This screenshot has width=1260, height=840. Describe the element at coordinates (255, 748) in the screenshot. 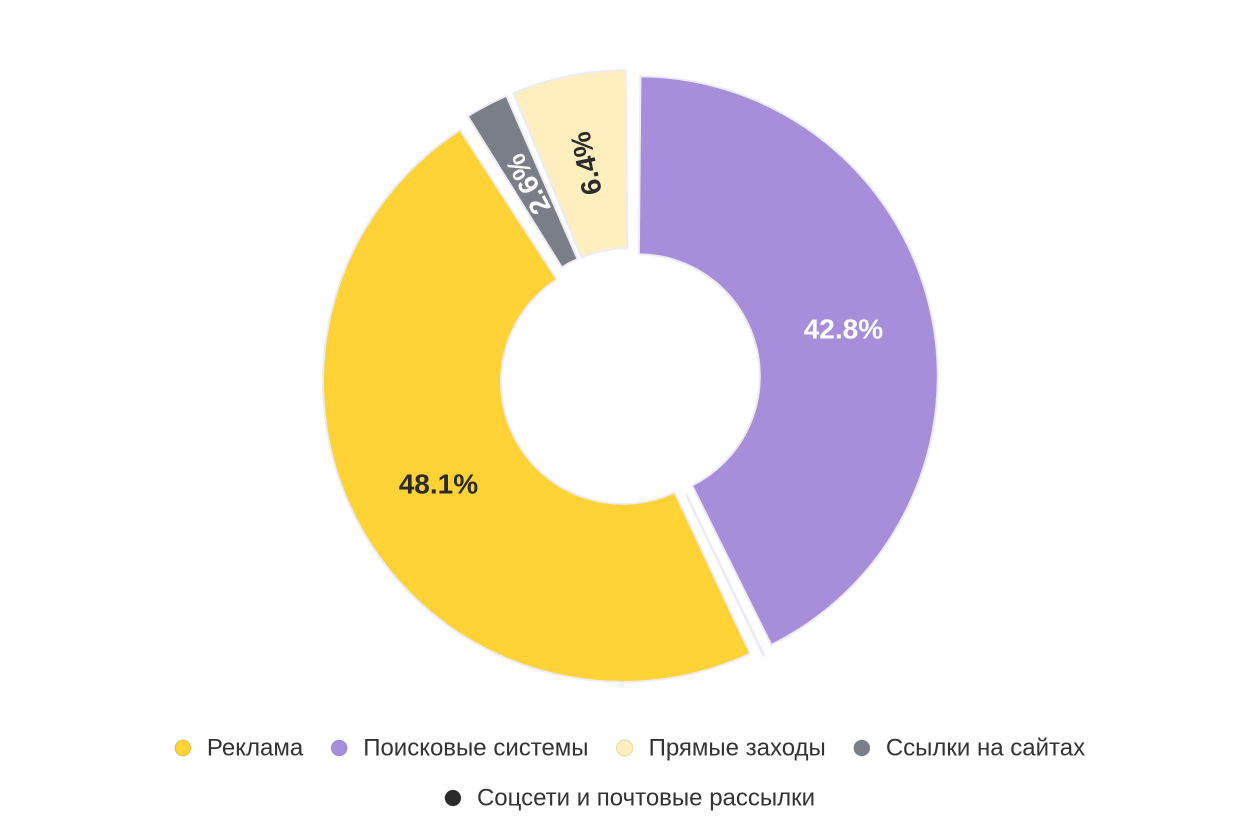

I see `legend-label-1: Реклама` at that location.